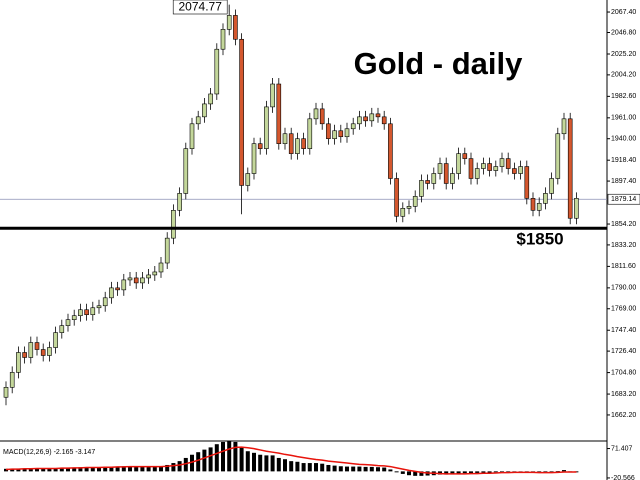  What do you see at coordinates (623, 160) in the screenshot?
I see `y-tick-label: 1918.40` at bounding box center [623, 160].